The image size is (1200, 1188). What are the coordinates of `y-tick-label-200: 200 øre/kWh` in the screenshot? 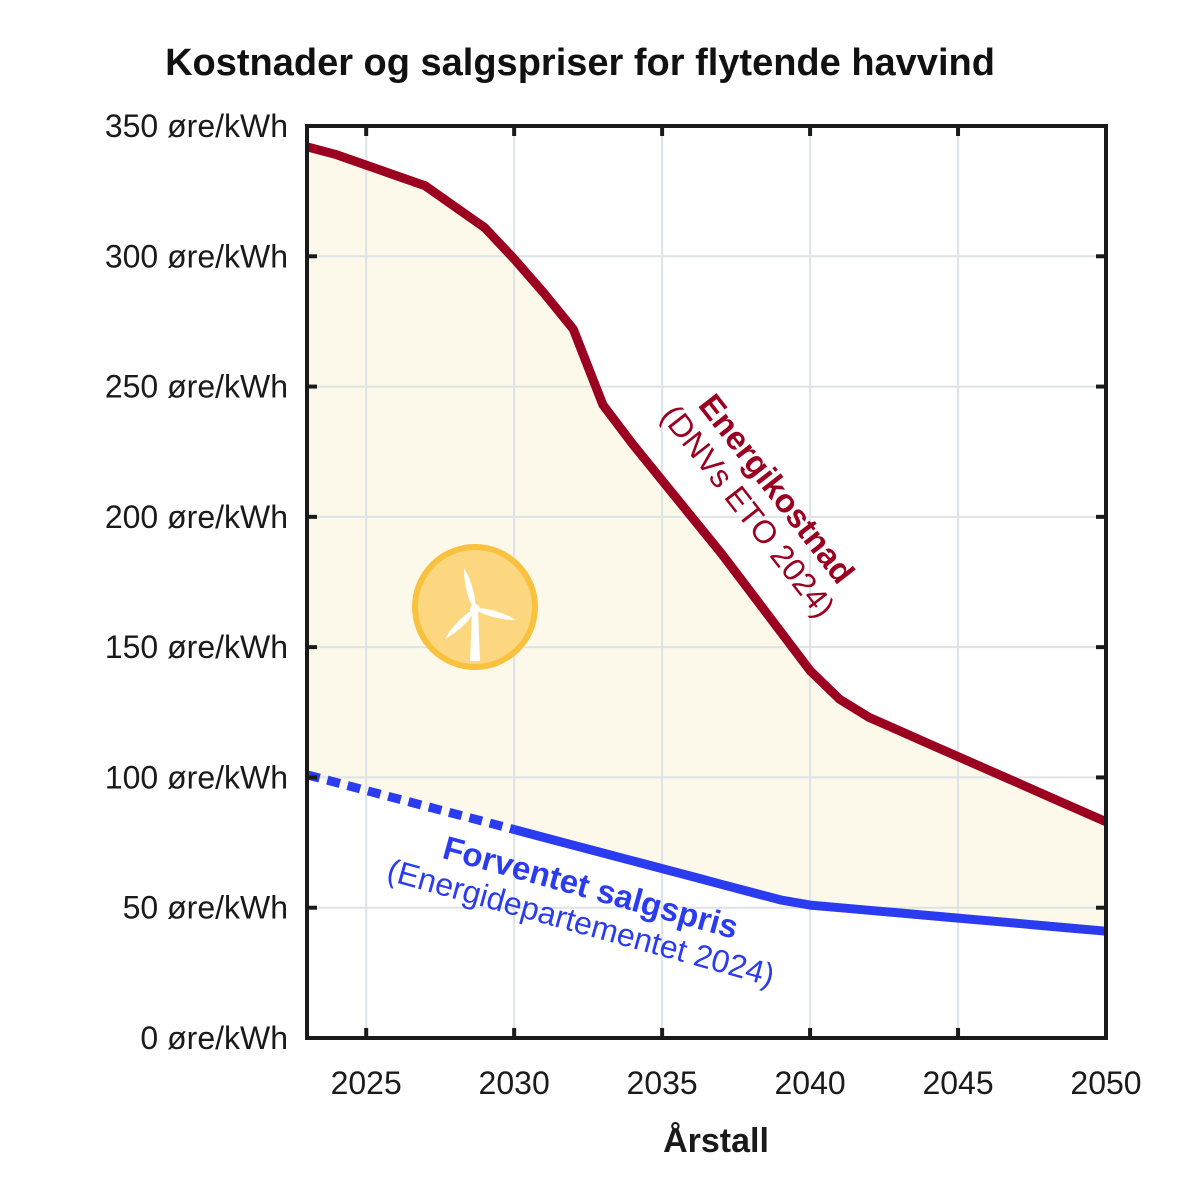 It's located at (196, 517).